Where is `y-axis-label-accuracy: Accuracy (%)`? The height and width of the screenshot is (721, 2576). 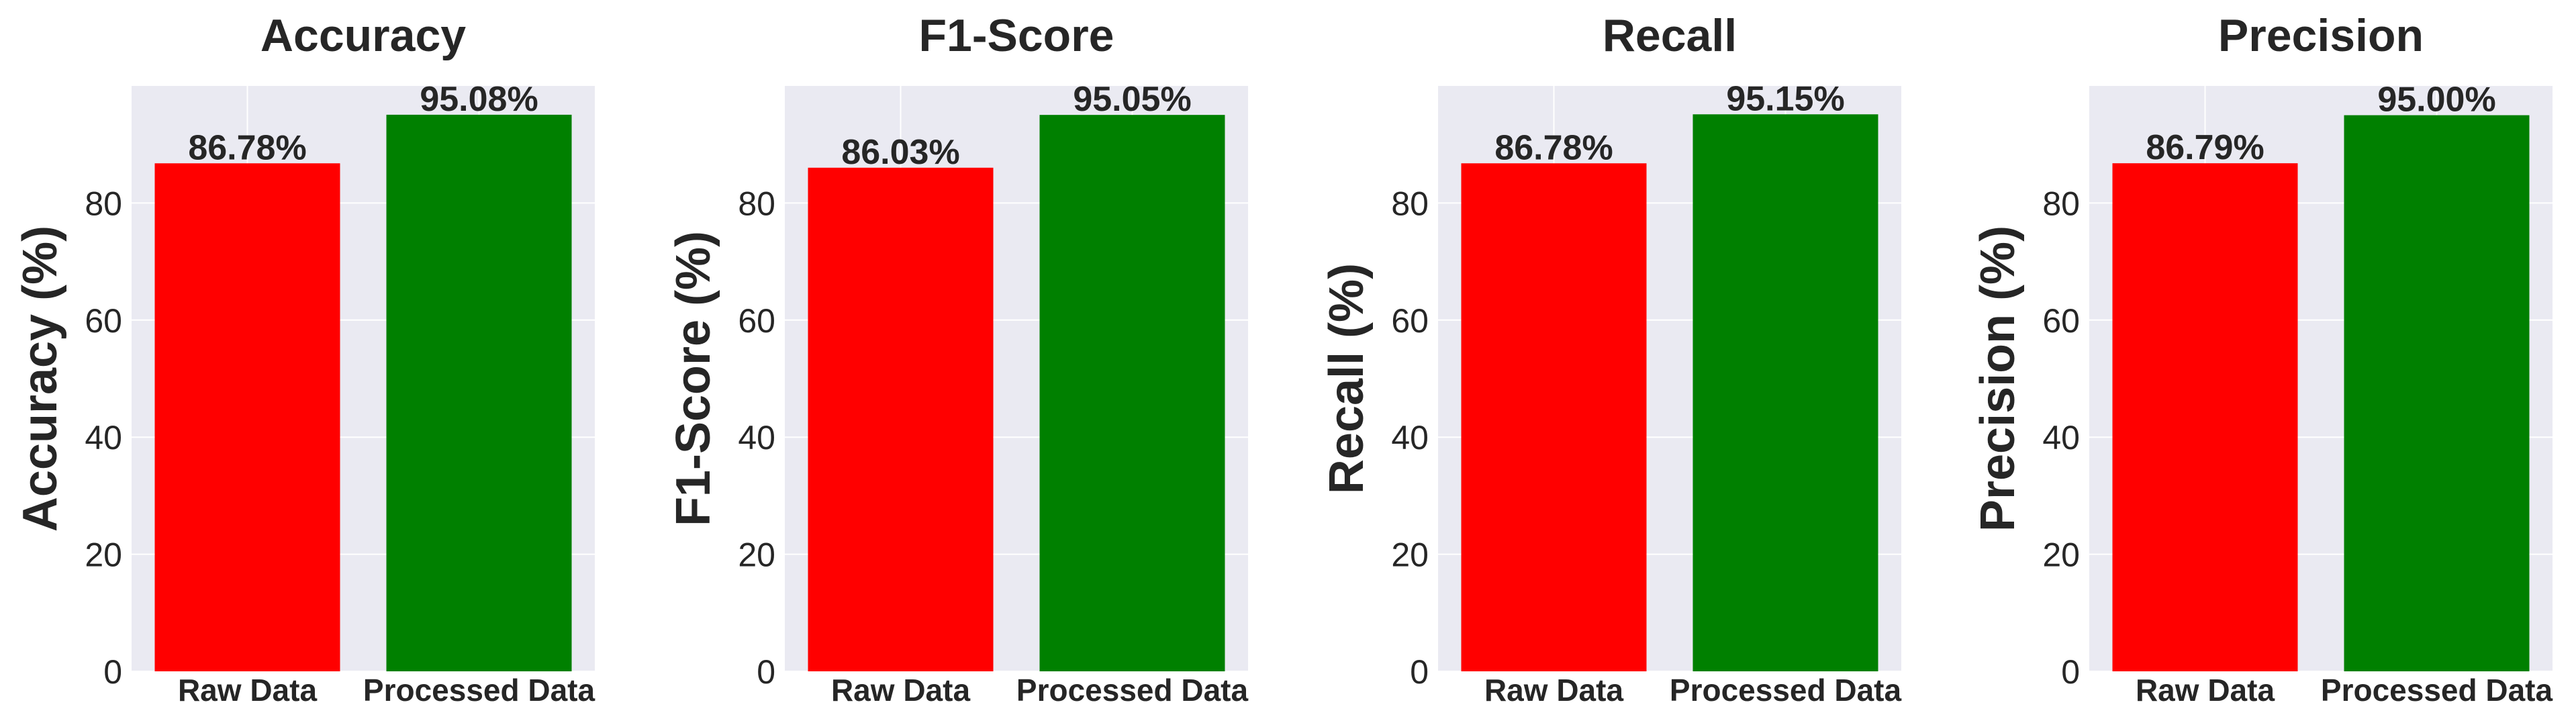
y-axis-label-accuracy: Accuracy (%) is located at coordinates (40, 379).